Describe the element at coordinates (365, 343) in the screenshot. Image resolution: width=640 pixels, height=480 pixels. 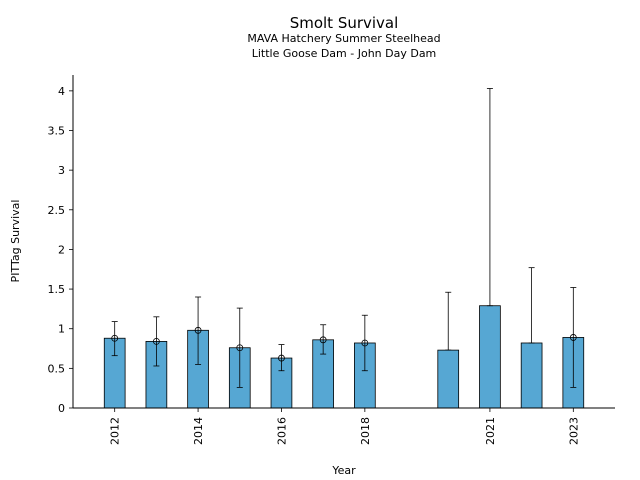
I see `point-marker-2018` at that location.